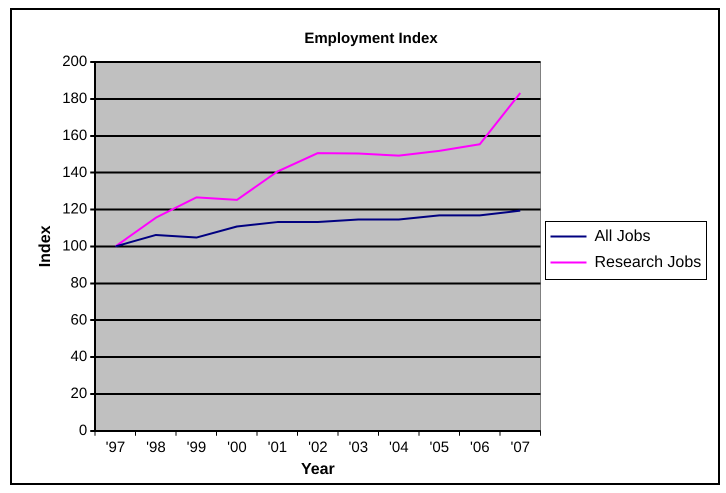 This screenshot has width=726, height=493. Describe the element at coordinates (371, 39) in the screenshot. I see `chart-title: Employment Index` at that location.